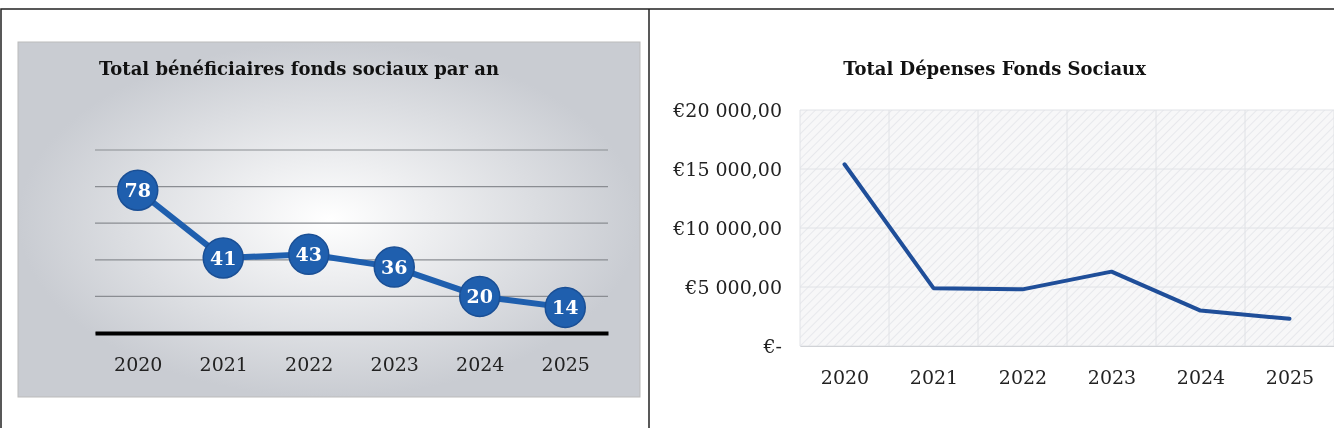 This screenshot has height=428, width=1334. Describe the element at coordinates (1067, 241) in the screenshot. I see `line-series` at that location.